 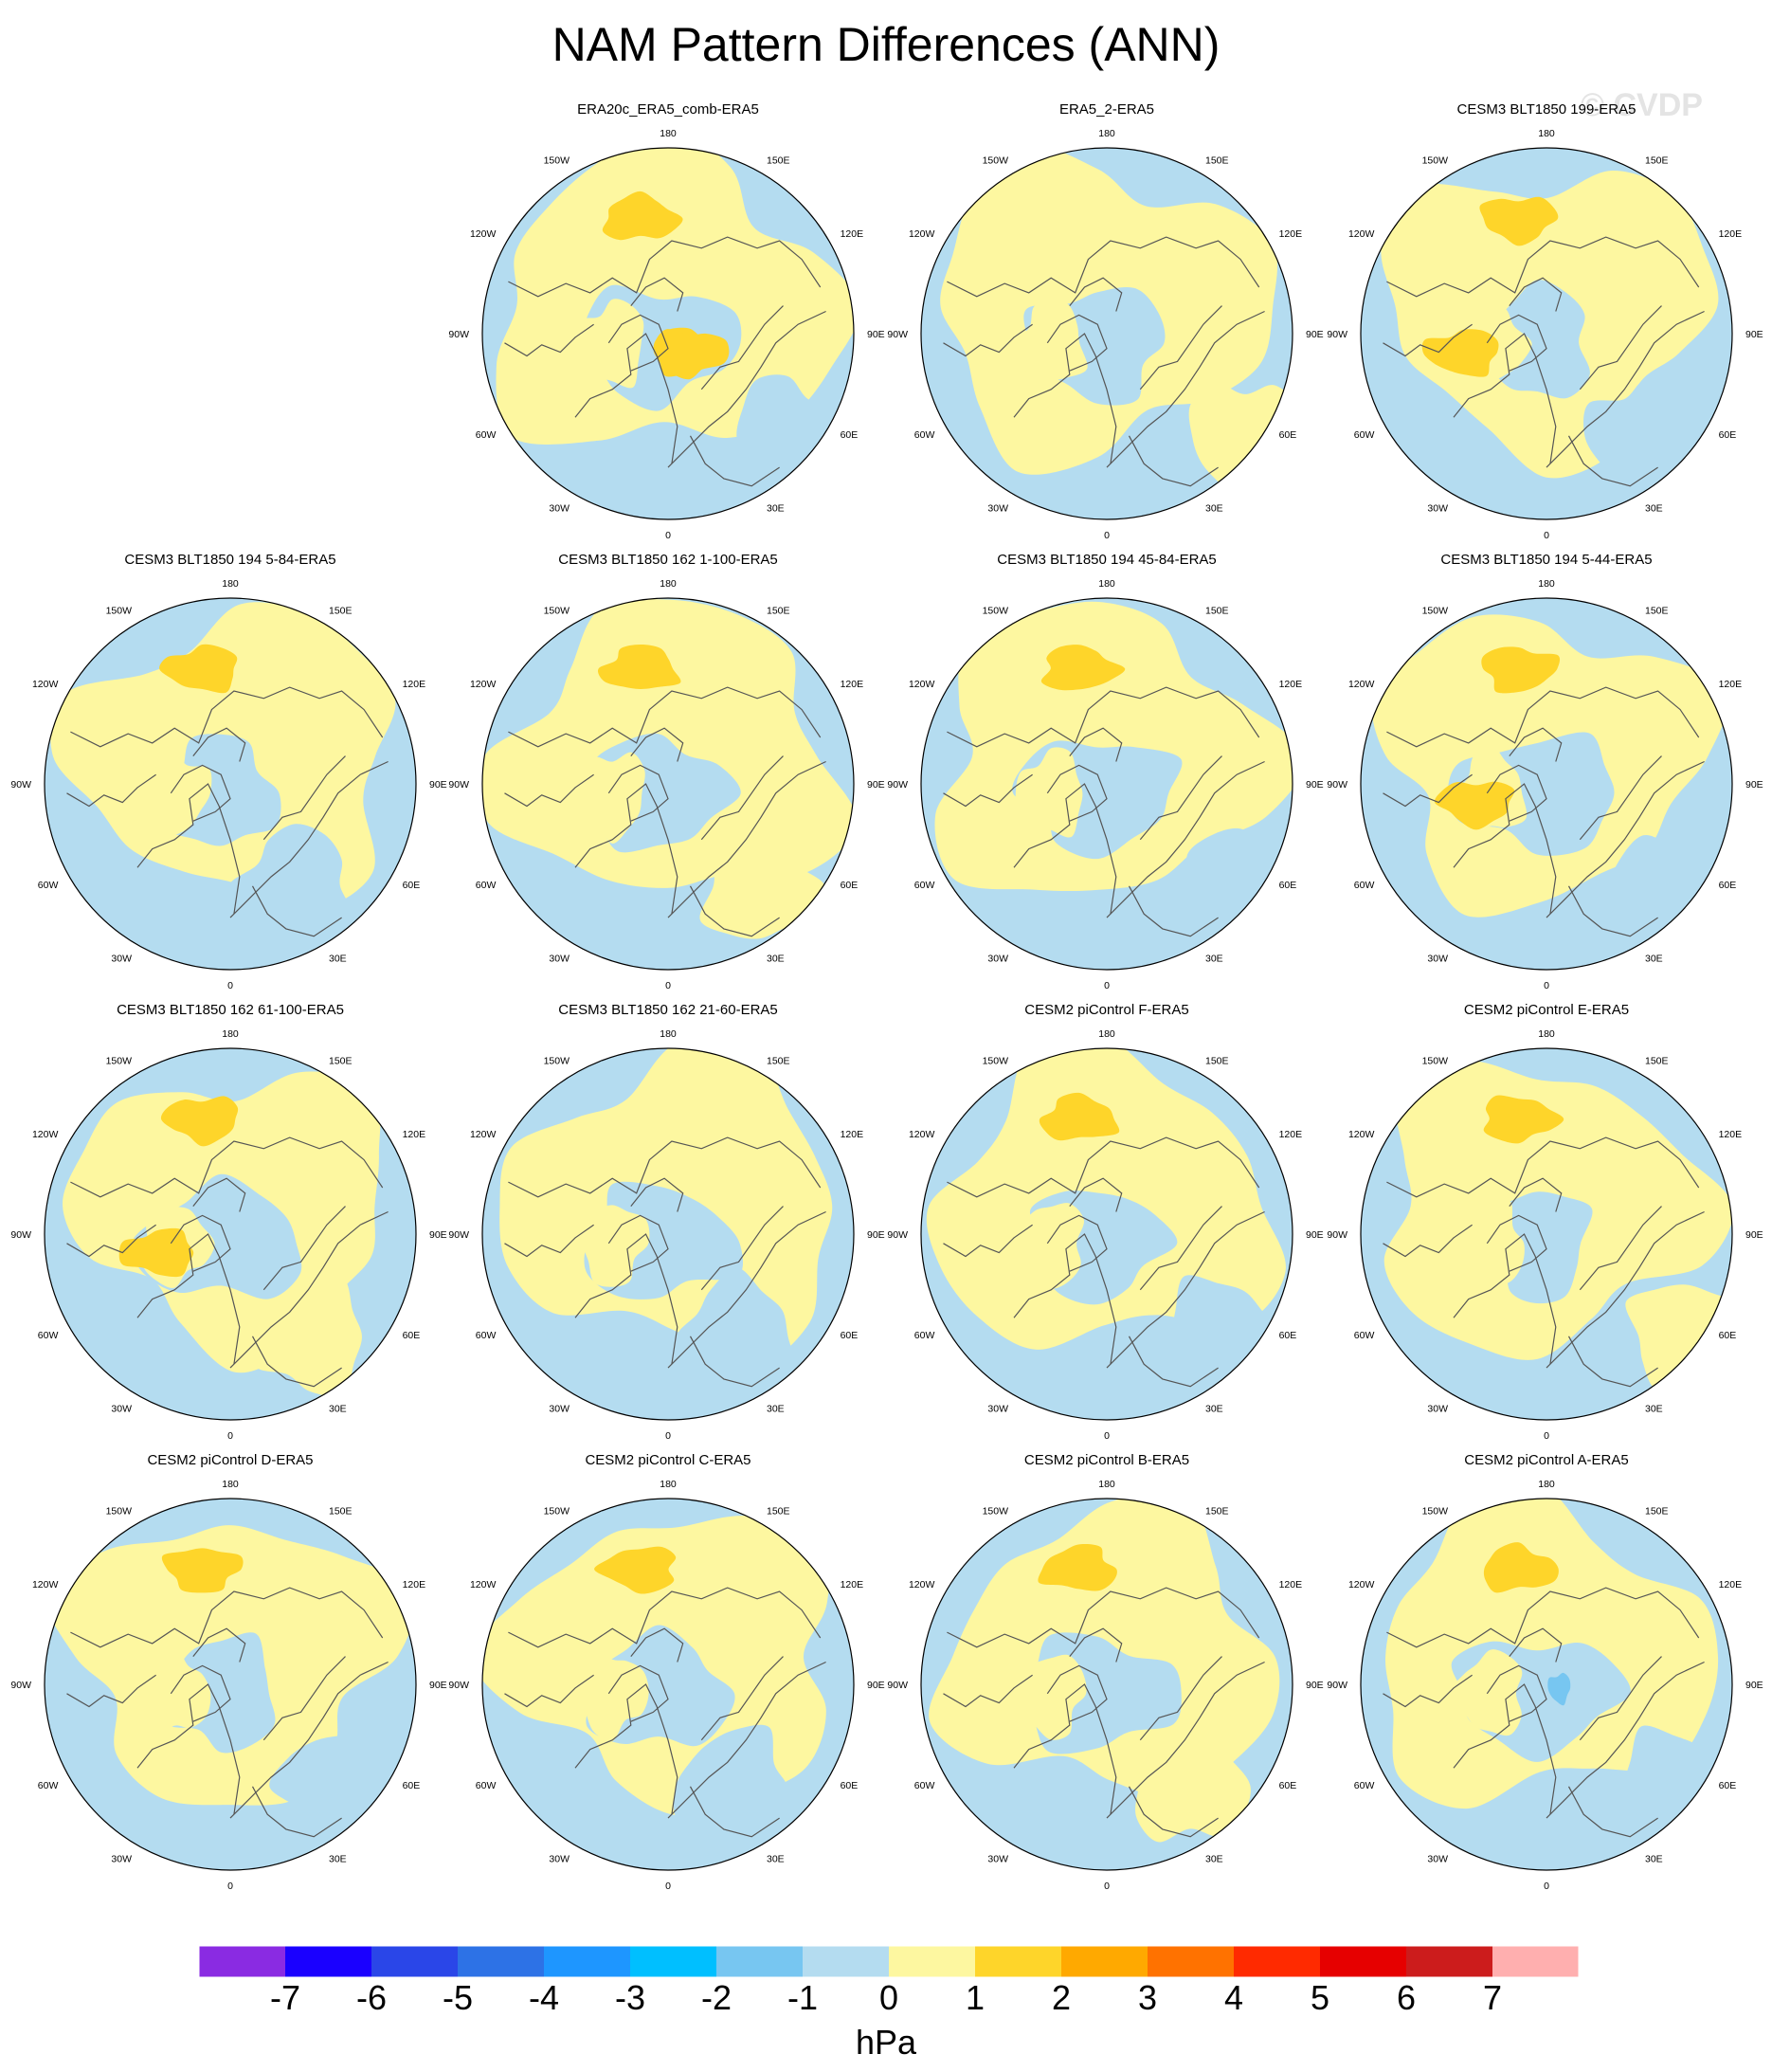 I want to click on anomaly-region, so click(x=1641, y=439).